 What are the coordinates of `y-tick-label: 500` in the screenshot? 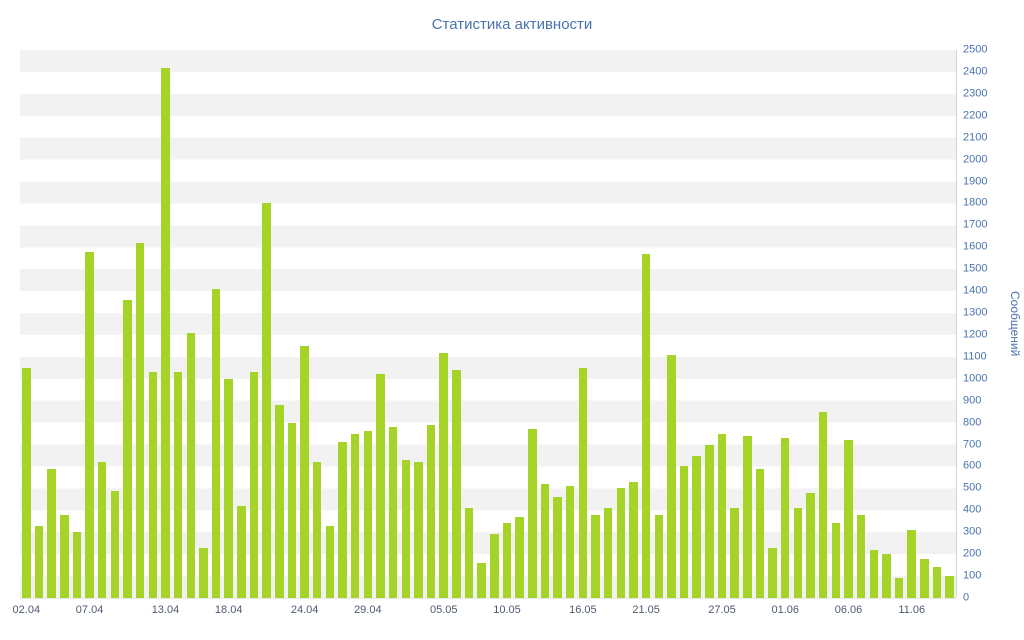 It's located at (972, 487).